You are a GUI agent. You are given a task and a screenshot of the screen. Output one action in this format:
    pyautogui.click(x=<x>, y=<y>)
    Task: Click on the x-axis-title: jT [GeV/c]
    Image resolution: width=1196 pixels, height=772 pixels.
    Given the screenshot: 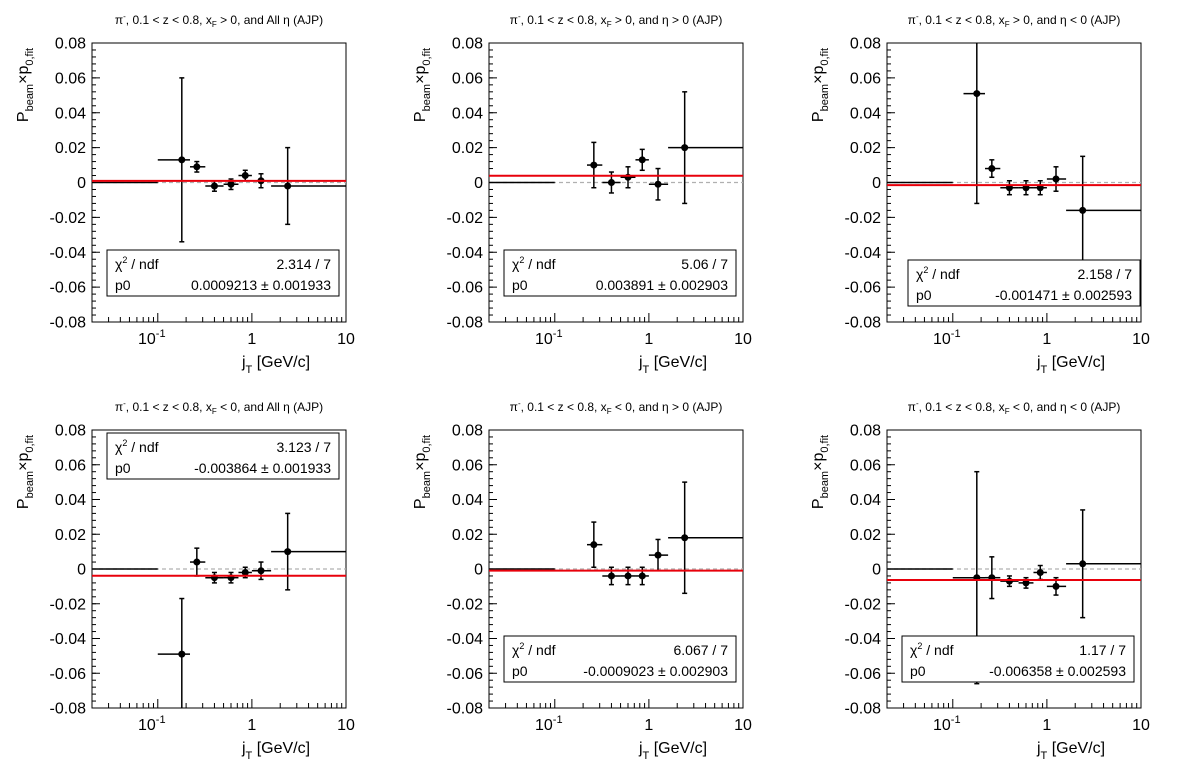 What is the action you would take?
    pyautogui.click(x=672, y=751)
    